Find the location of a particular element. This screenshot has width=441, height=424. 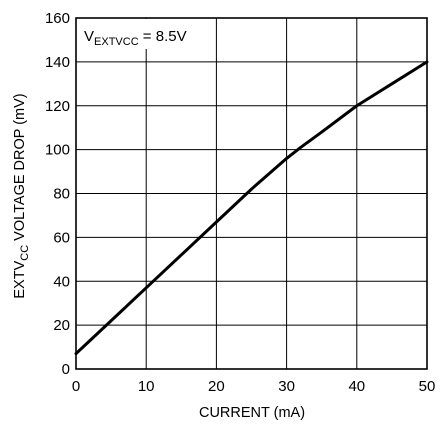

y-axis-title-main: EXTV is located at coordinates (20, 279).